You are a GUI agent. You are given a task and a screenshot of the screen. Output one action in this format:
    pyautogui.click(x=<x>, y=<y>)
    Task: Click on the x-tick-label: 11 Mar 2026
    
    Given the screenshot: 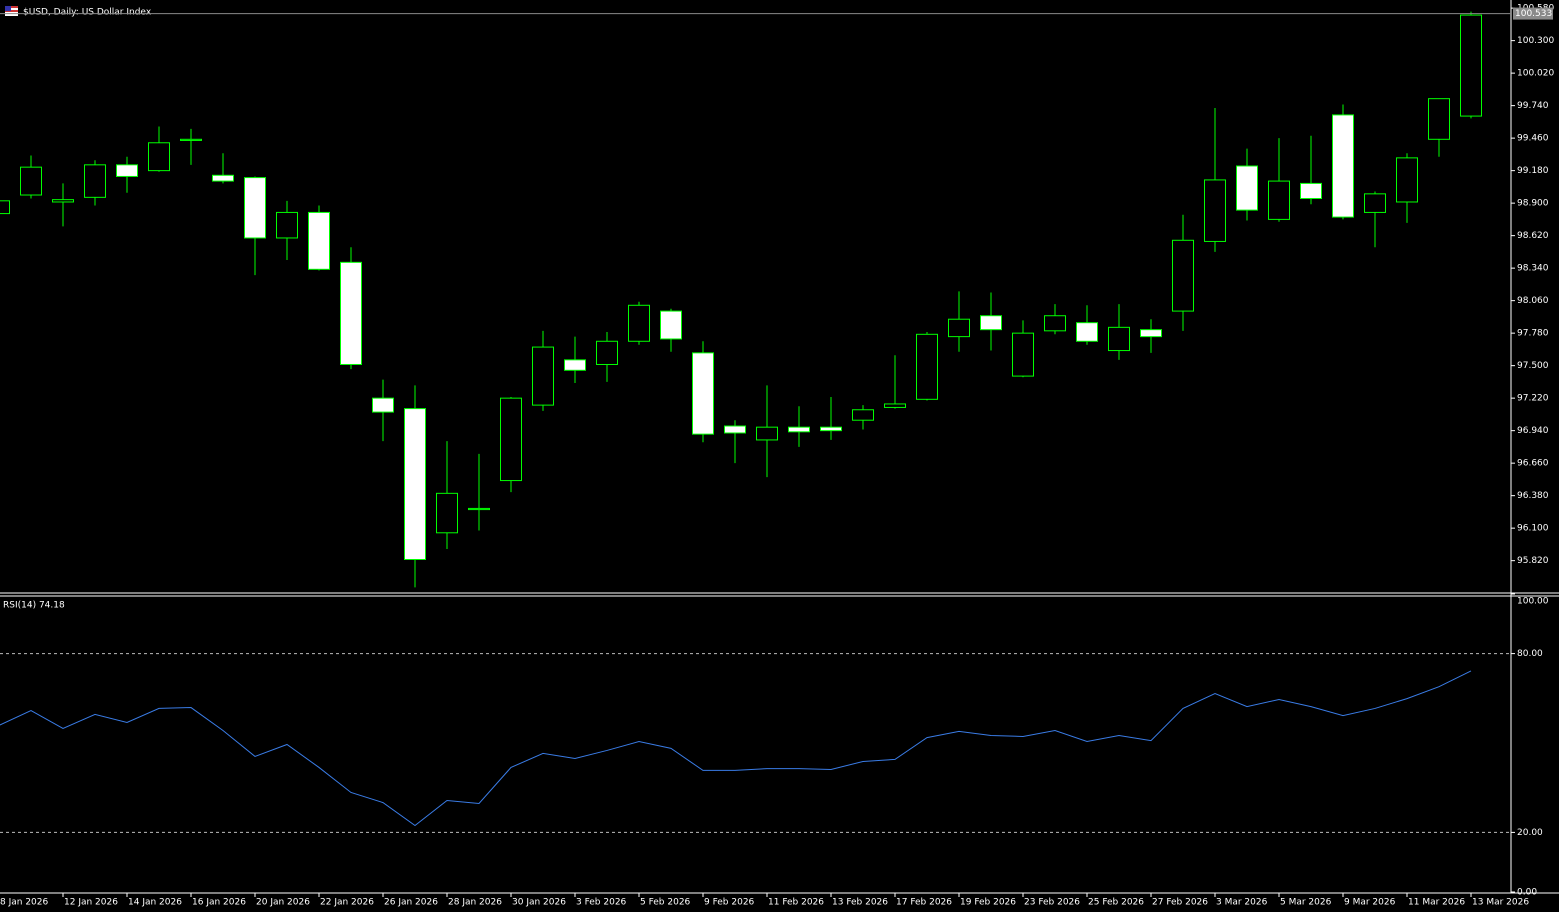 What is the action you would take?
    pyautogui.click(x=1436, y=903)
    